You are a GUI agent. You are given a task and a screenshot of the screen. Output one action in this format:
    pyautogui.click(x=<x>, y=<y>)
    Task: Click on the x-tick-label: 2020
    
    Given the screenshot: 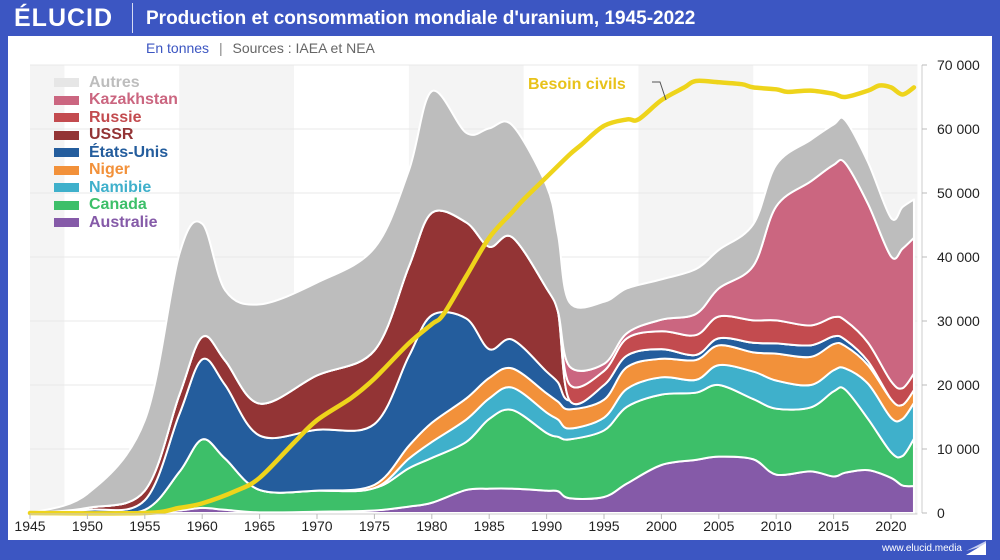 What is the action you would take?
    pyautogui.click(x=890, y=526)
    